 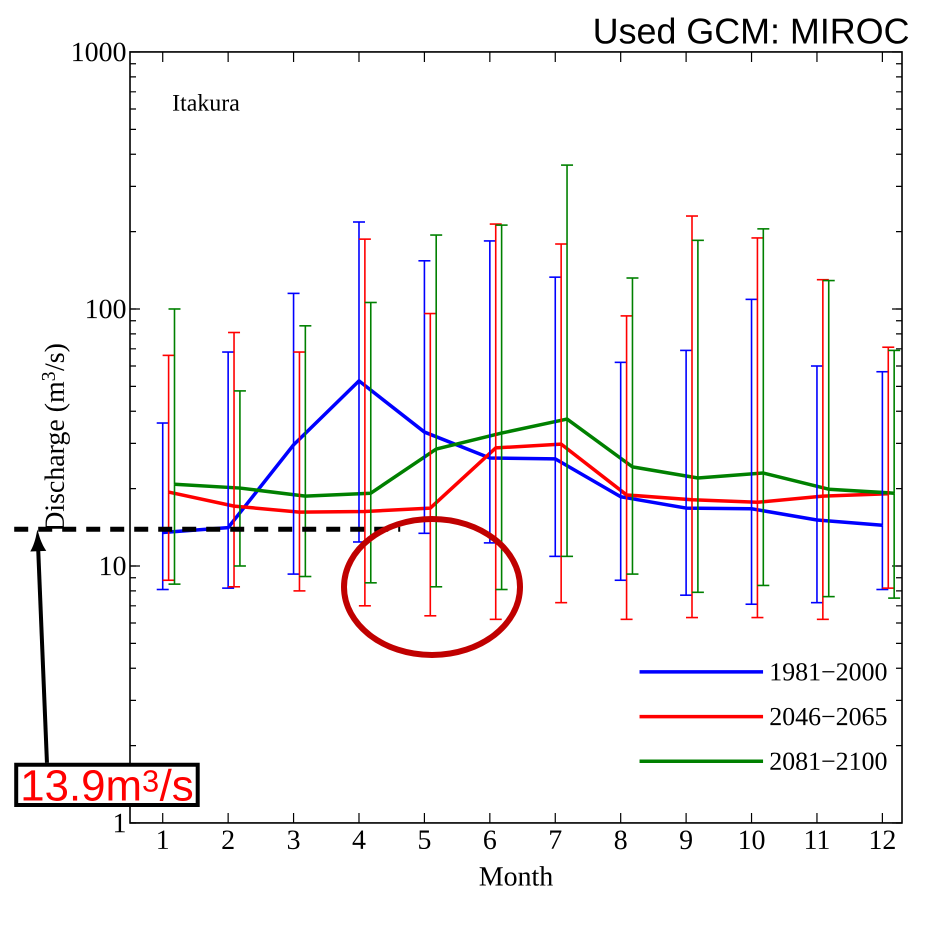 What do you see at coordinates (828, 717) in the screenshot?
I see `legend-label: 2046−2065` at bounding box center [828, 717].